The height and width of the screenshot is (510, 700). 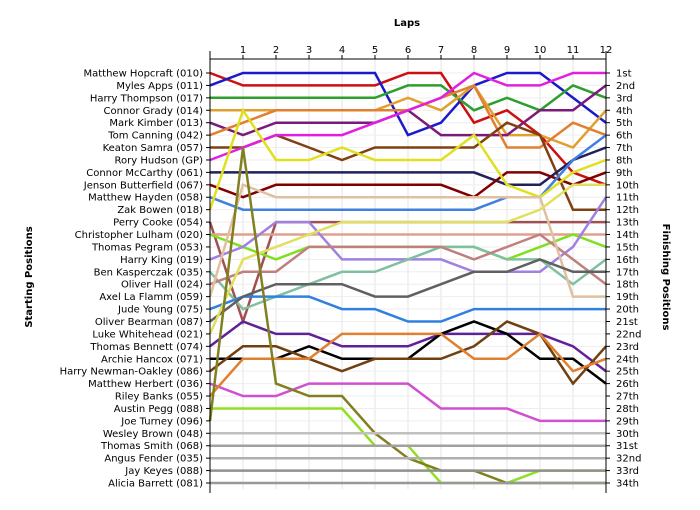 What do you see at coordinates (624, 160) in the screenshot?
I see `finishing-position-label: 8th` at bounding box center [624, 160].